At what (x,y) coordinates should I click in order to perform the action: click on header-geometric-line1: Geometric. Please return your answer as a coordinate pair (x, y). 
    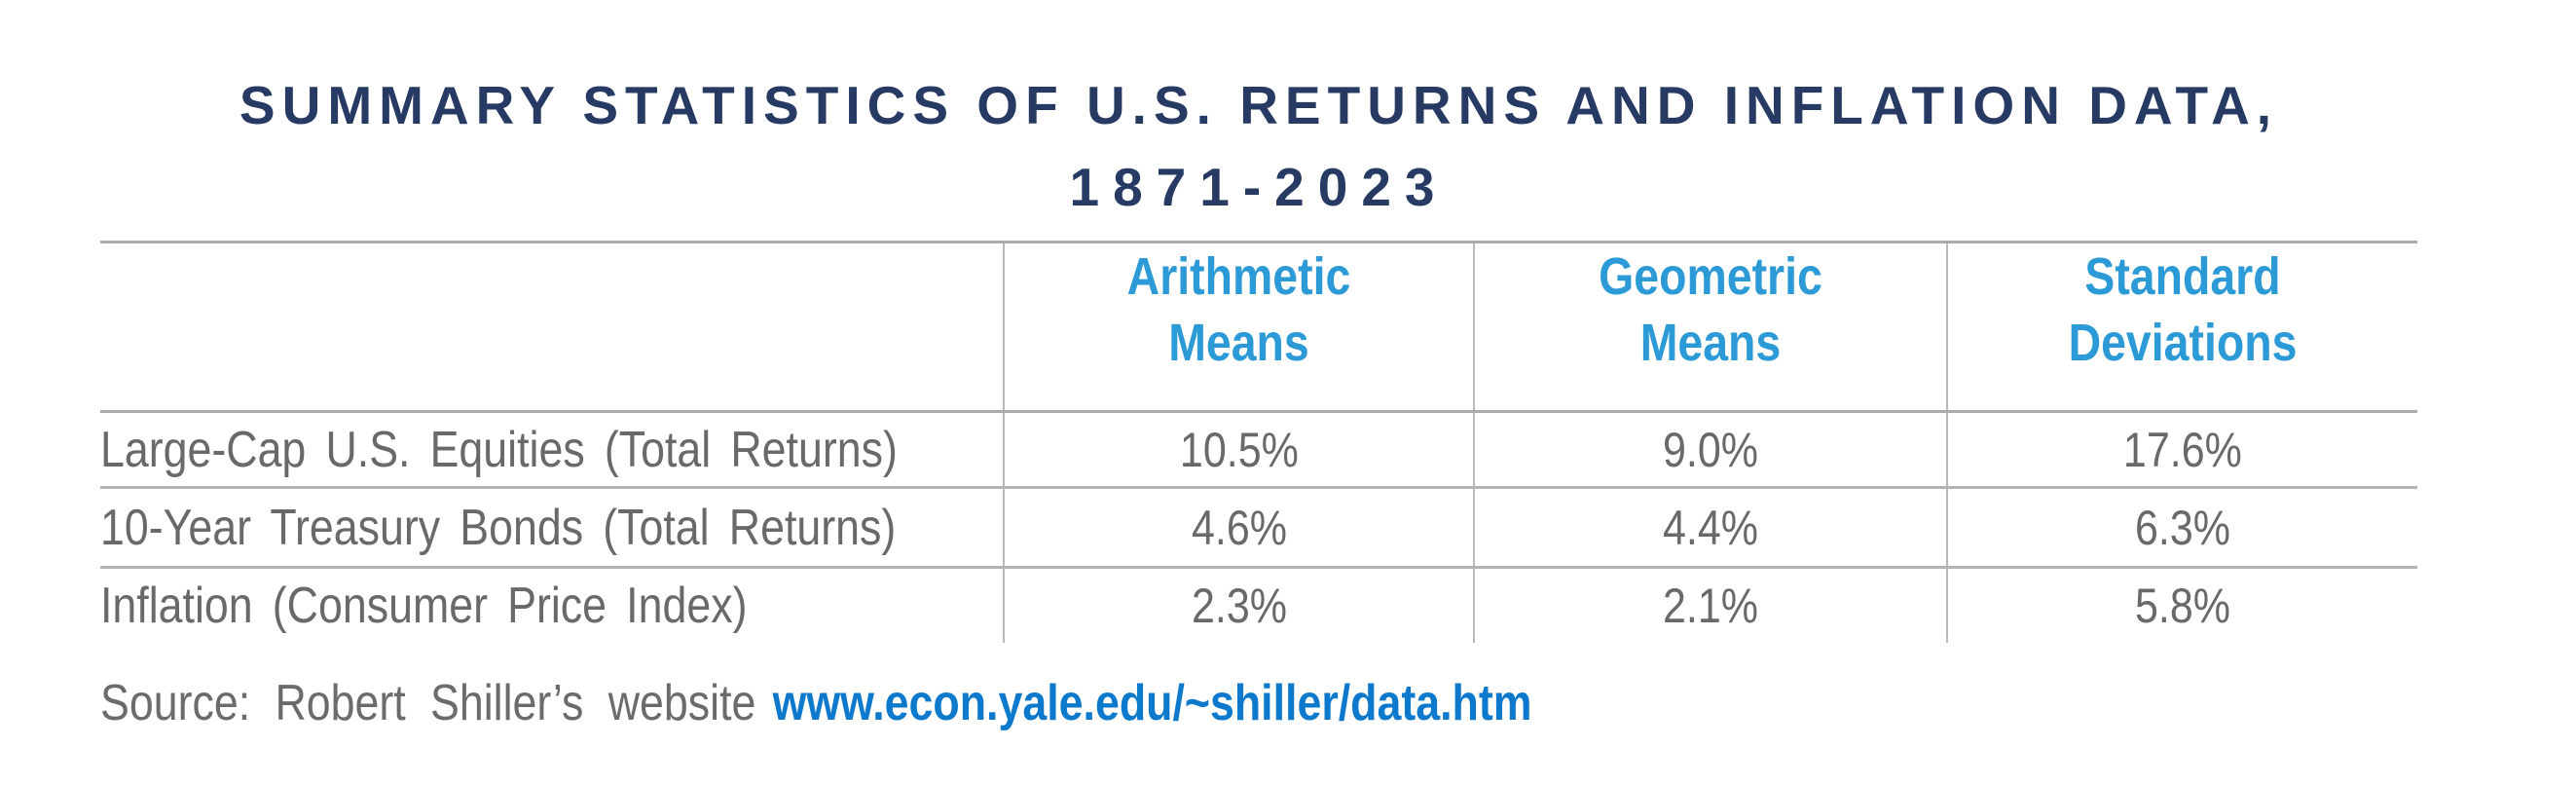
    Looking at the image, I should click on (1710, 276).